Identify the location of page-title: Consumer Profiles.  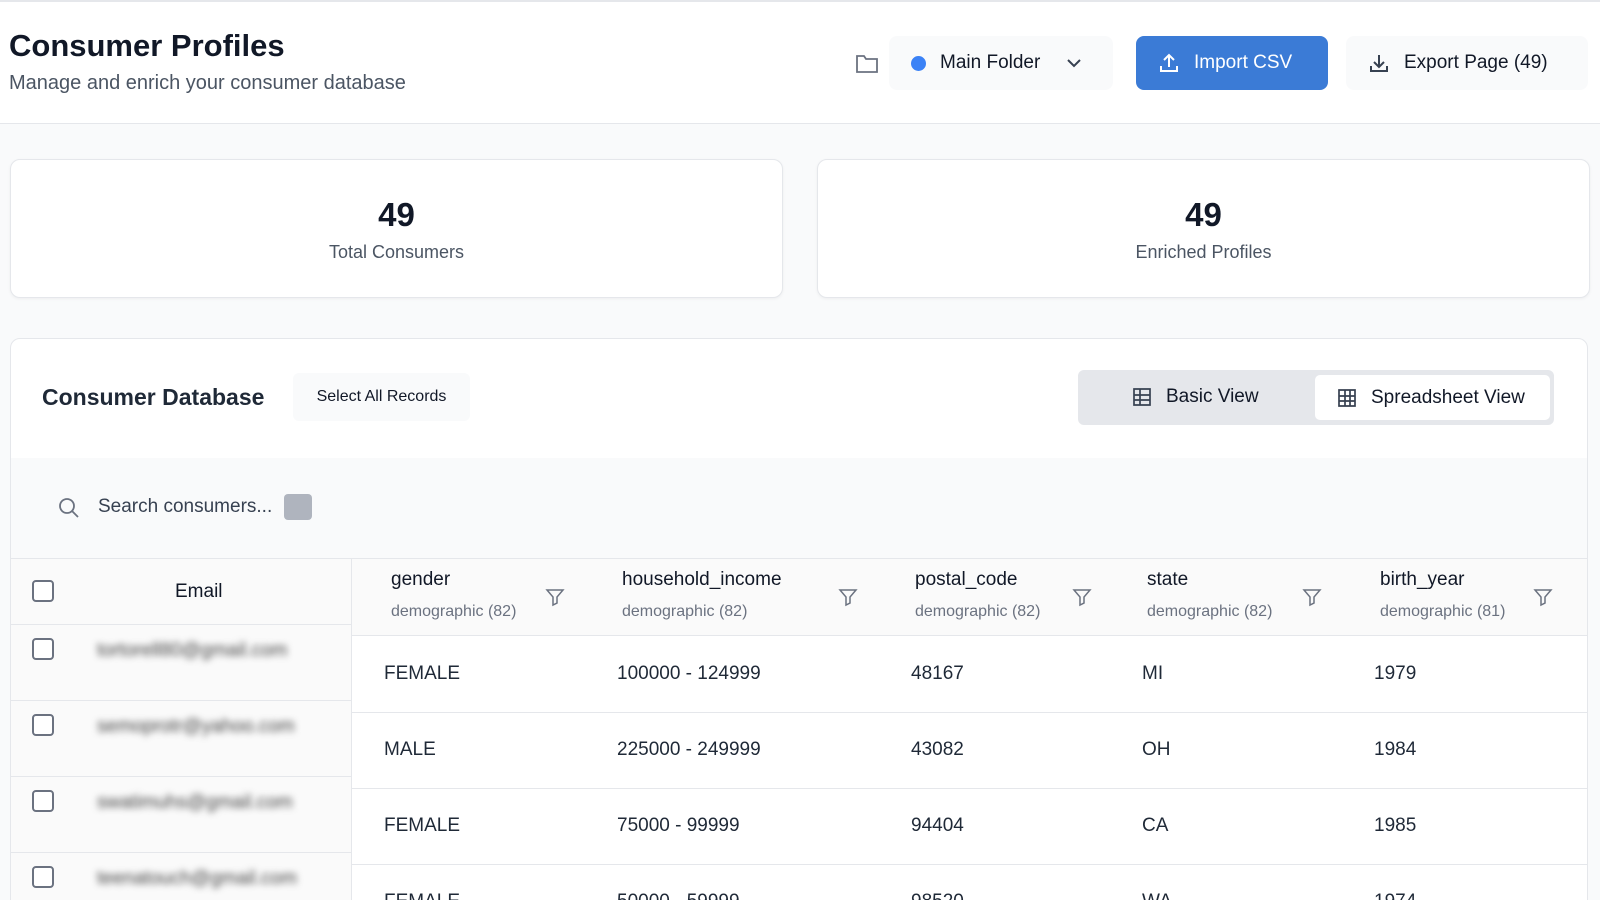
(147, 45).